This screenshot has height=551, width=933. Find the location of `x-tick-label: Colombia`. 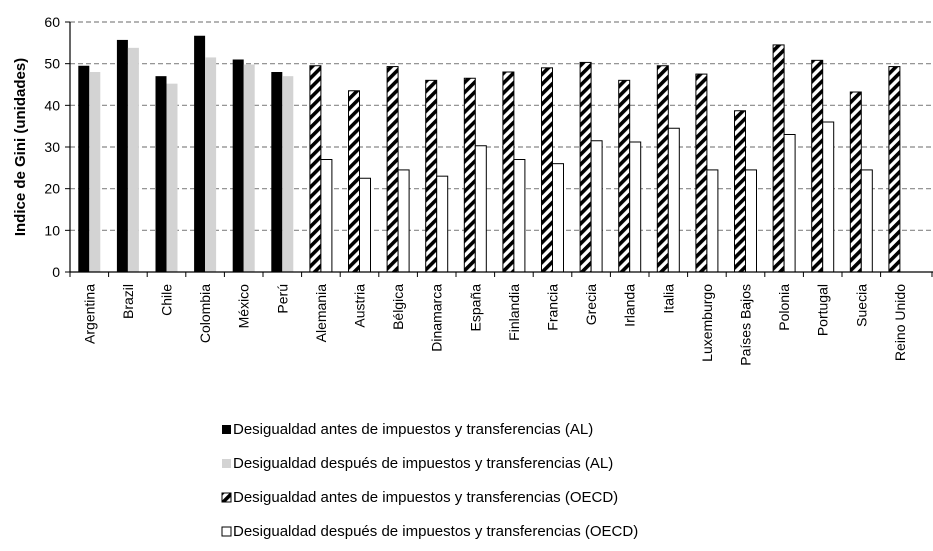

x-tick-label: Colombia is located at coordinates (205, 313).